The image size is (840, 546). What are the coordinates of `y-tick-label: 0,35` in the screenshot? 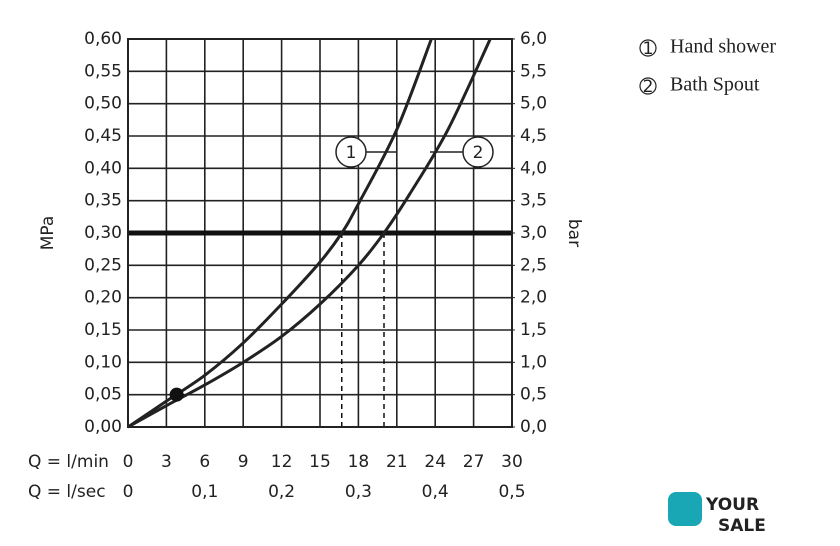 It's located at (103, 201).